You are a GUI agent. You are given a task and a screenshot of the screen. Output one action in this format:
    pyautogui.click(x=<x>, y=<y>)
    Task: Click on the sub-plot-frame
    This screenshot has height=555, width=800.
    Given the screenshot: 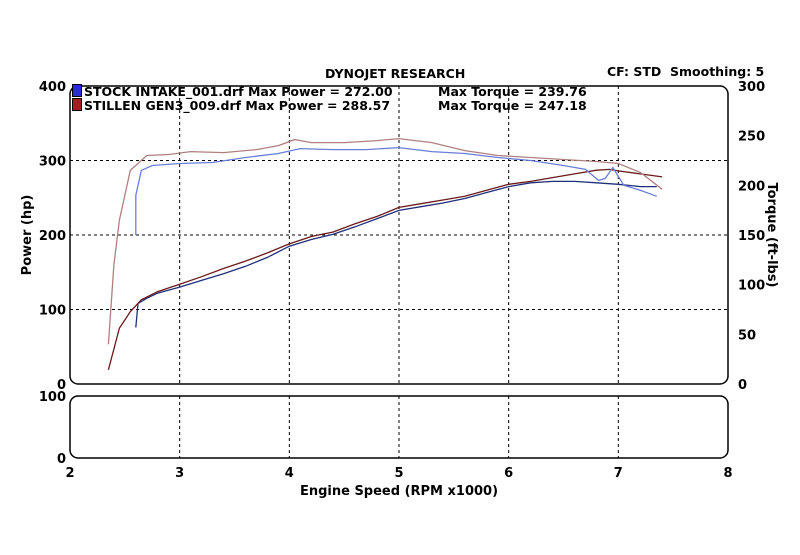 What is the action you would take?
    pyautogui.click(x=399, y=427)
    